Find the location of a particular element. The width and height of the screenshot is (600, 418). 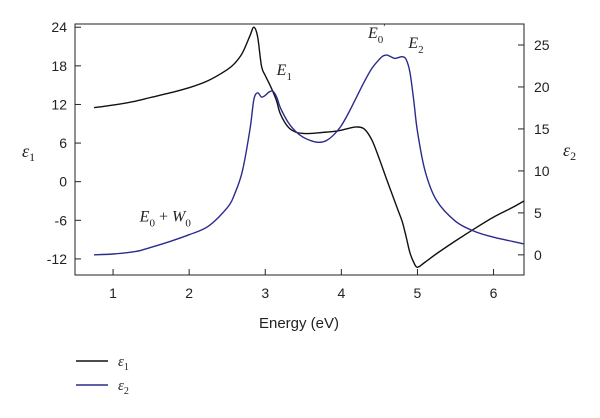

x-axis-title: Energy (eV) is located at coordinates (299, 323).